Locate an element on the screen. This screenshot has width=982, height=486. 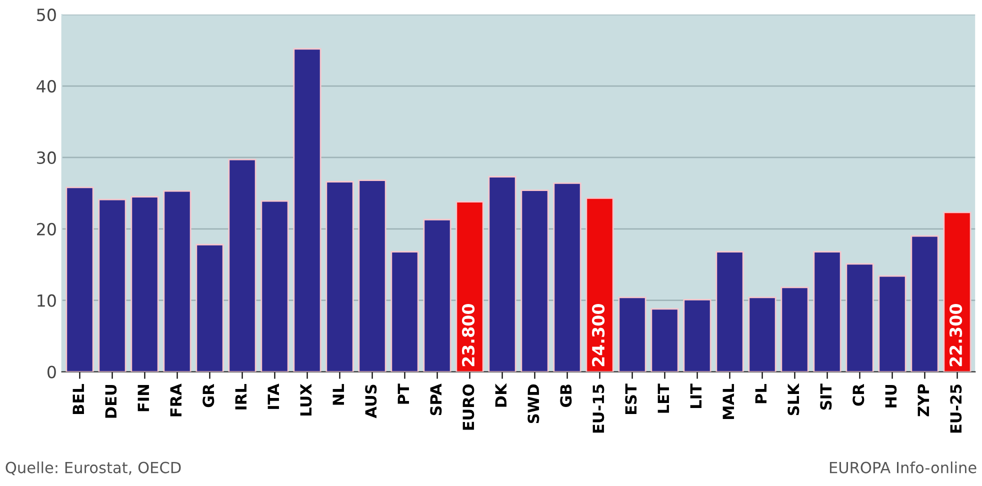
x-tick-label: AUS is located at coordinates (371, 401).